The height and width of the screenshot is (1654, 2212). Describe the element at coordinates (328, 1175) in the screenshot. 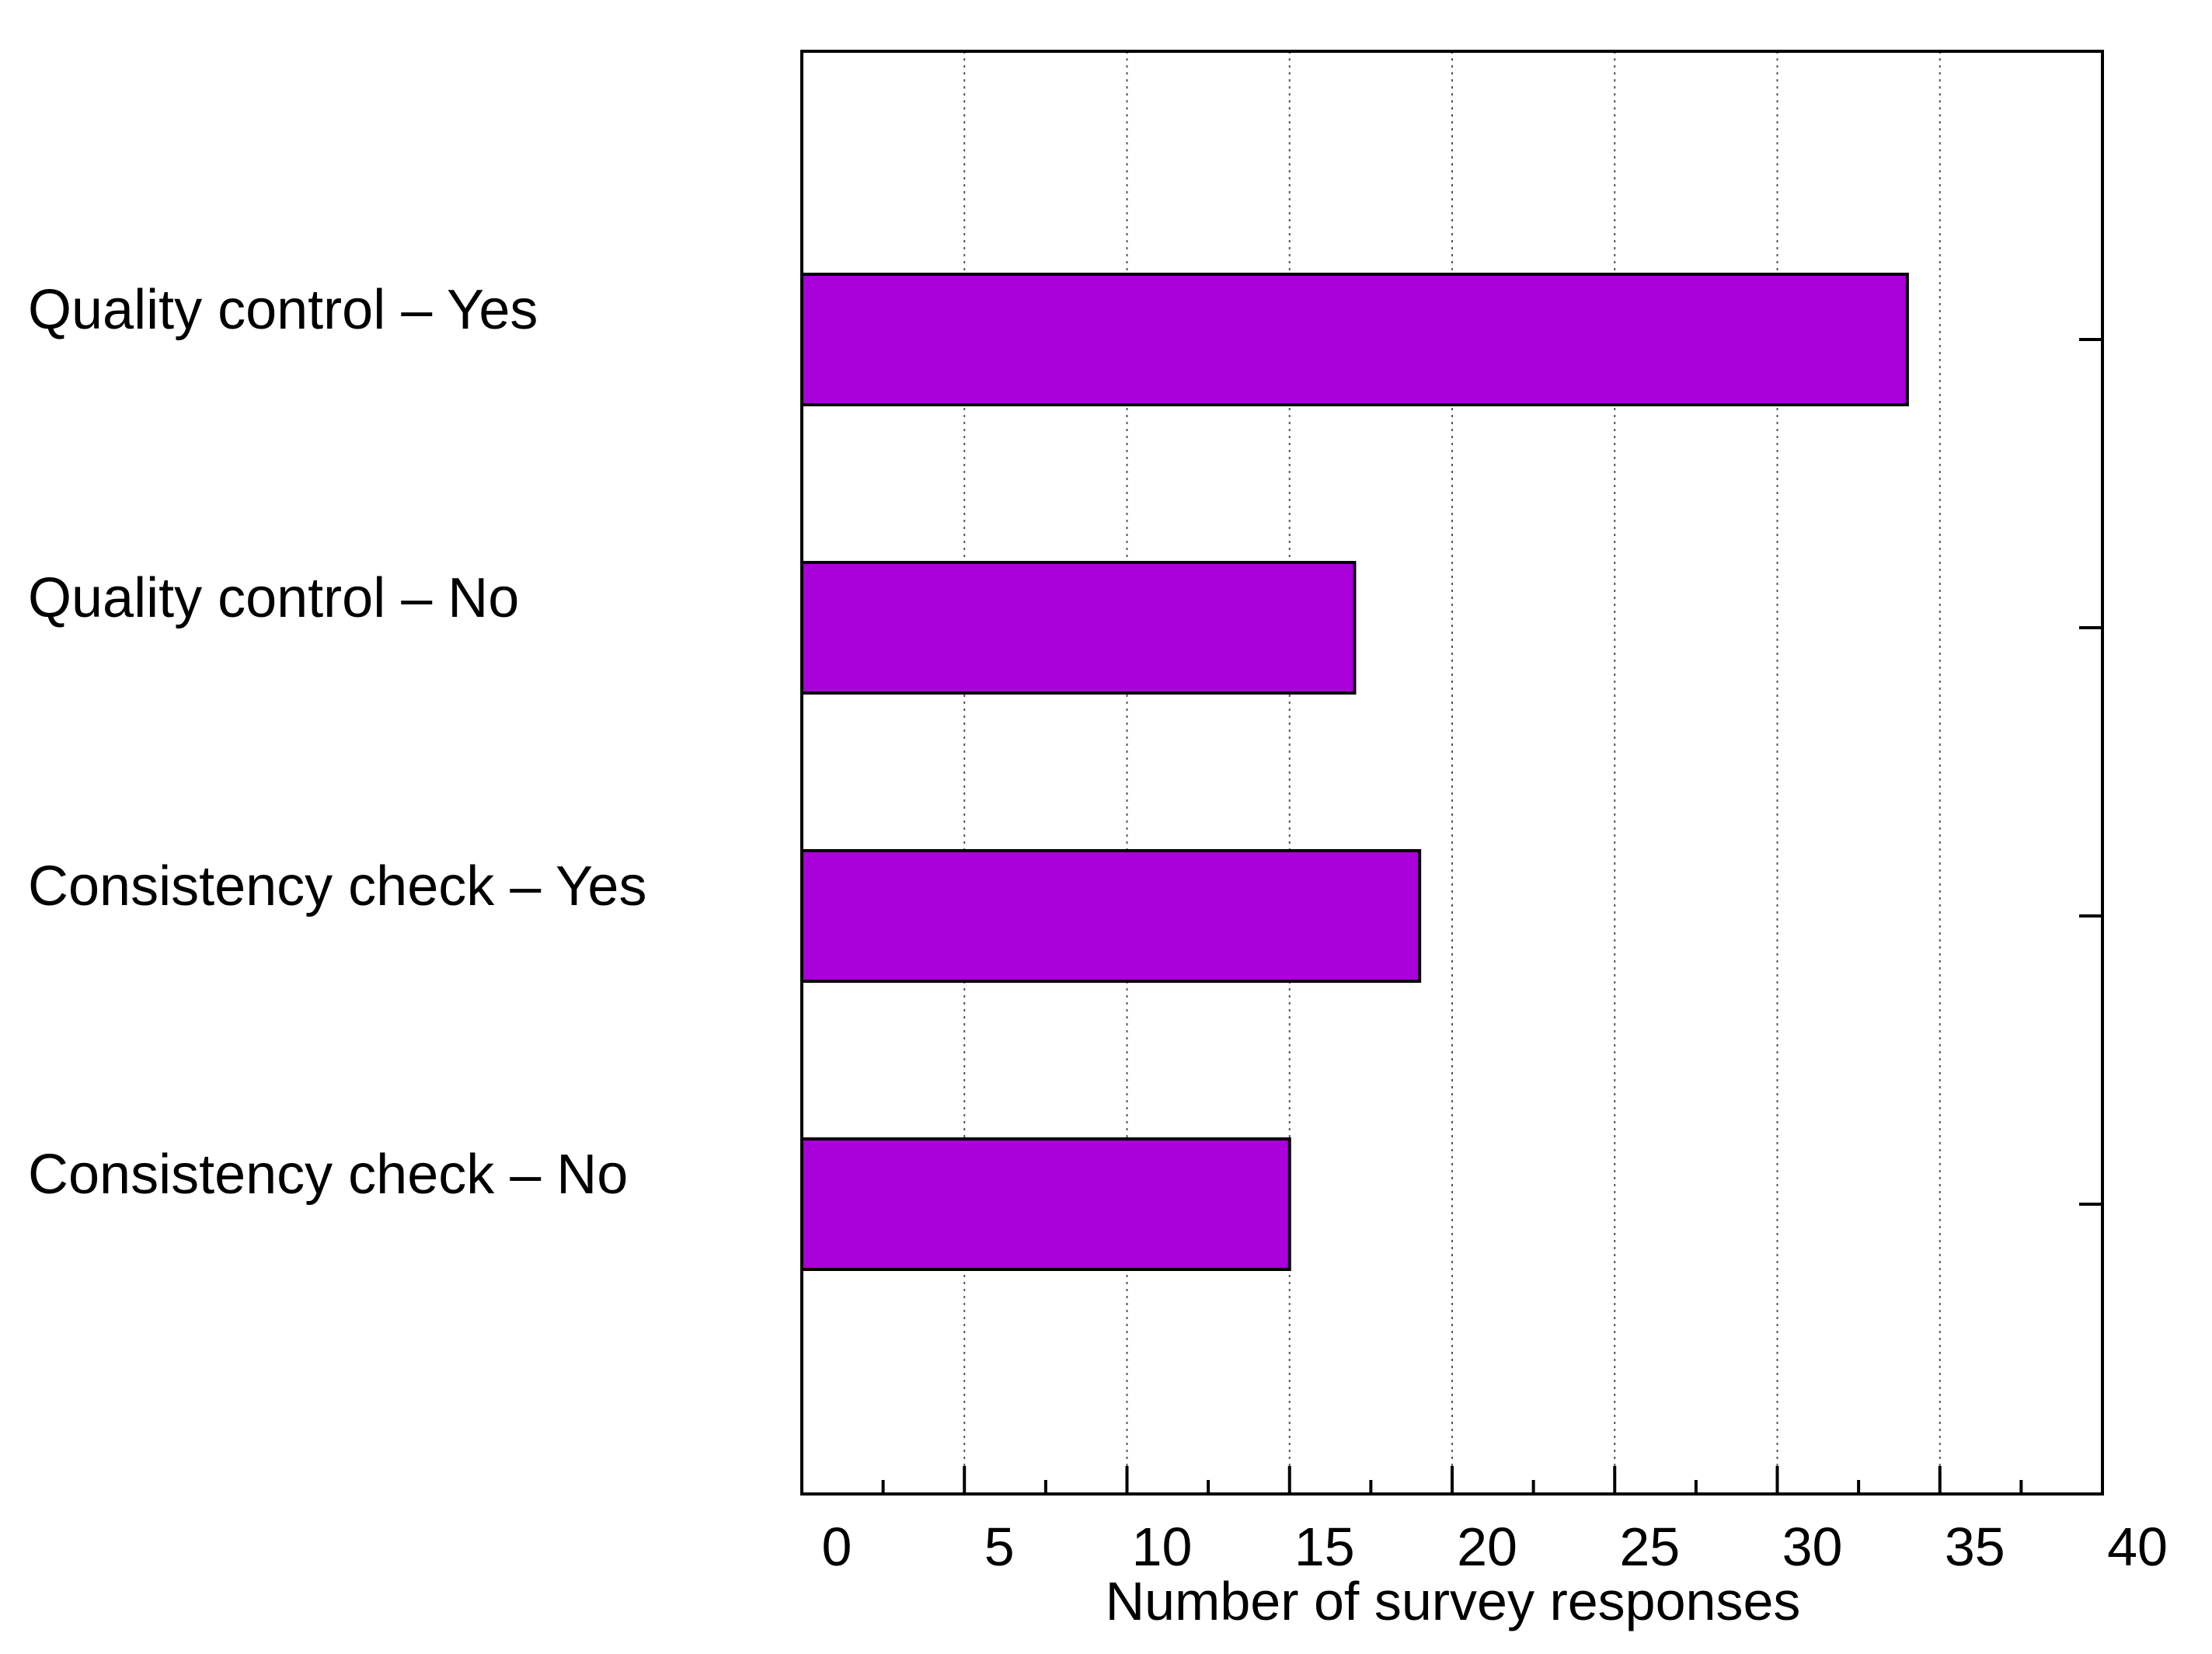

I see `category-label-3: Consistency check – No` at that location.